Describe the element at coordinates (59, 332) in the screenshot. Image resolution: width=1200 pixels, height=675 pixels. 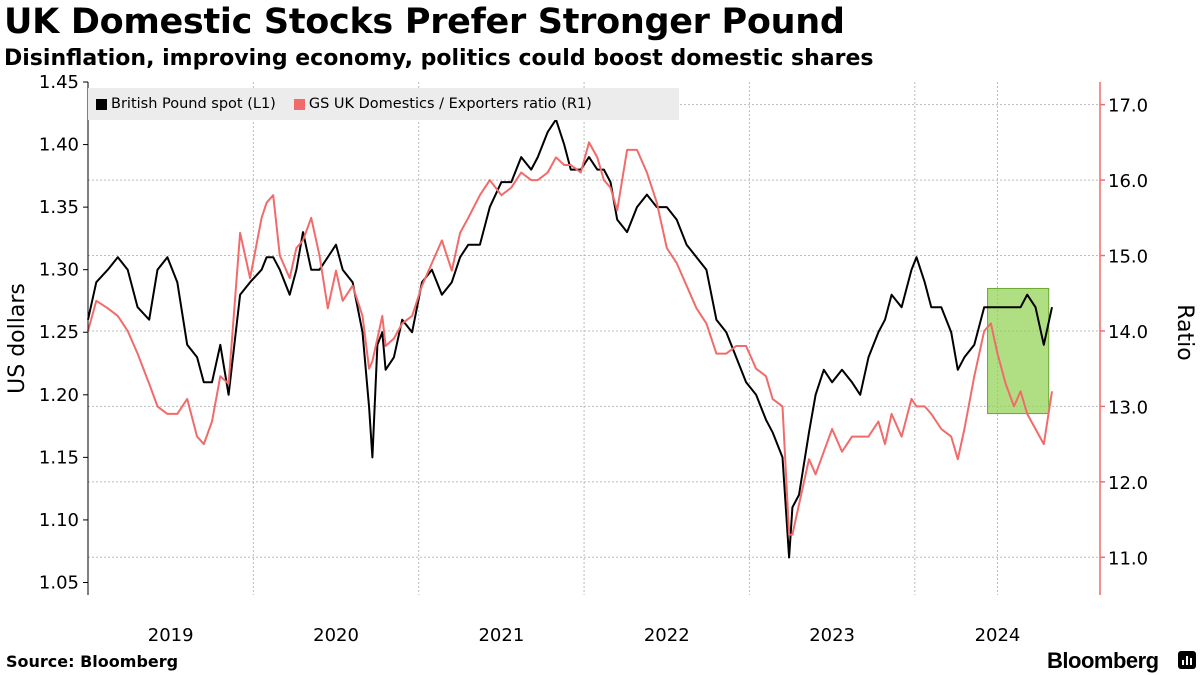
I see `y-left-tick-label: 1.25` at that location.